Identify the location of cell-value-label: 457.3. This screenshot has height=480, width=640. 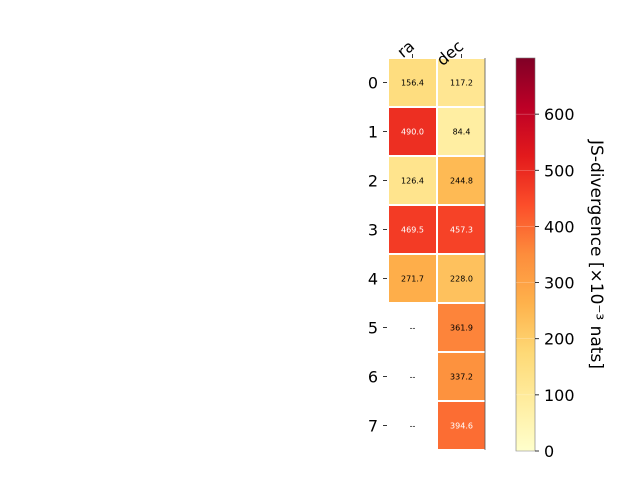
(461, 230).